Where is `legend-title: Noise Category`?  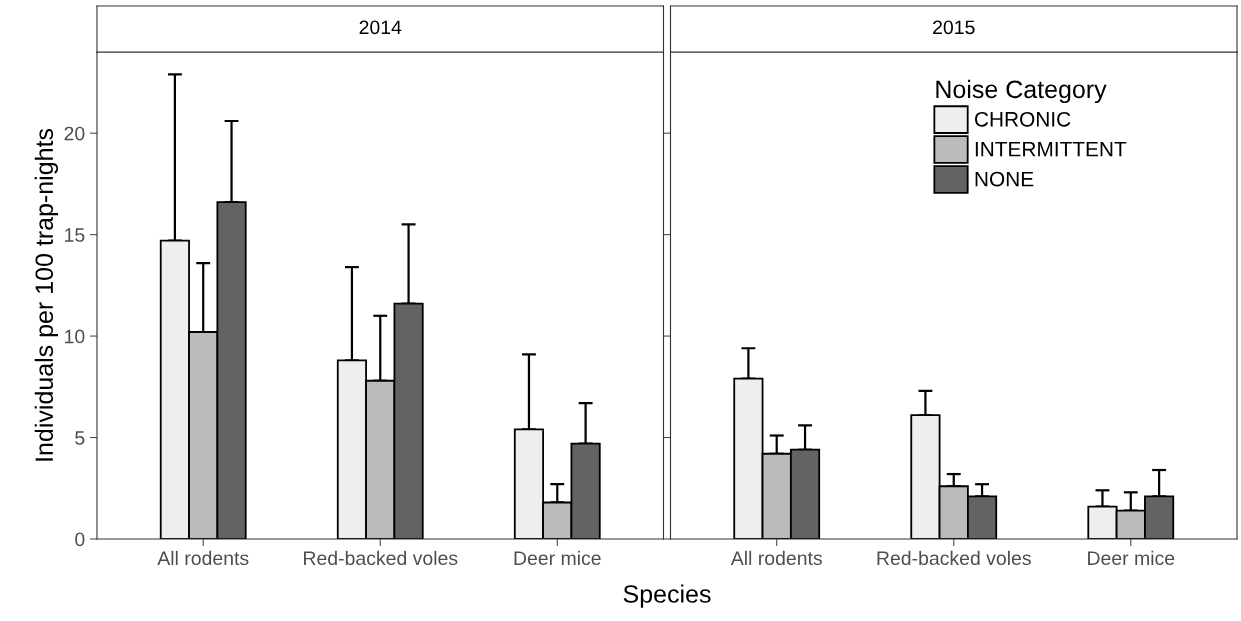
legend-title: Noise Category is located at coordinates (1021, 91).